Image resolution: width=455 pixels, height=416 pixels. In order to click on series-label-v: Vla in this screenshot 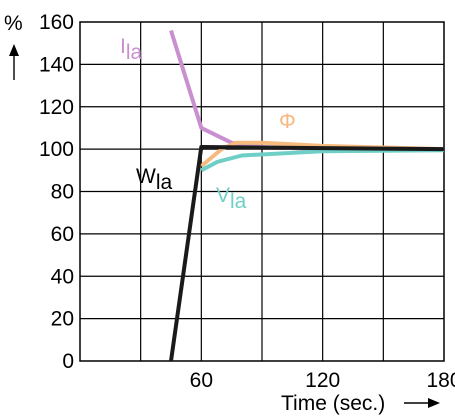, I will do `click(231, 198)`.